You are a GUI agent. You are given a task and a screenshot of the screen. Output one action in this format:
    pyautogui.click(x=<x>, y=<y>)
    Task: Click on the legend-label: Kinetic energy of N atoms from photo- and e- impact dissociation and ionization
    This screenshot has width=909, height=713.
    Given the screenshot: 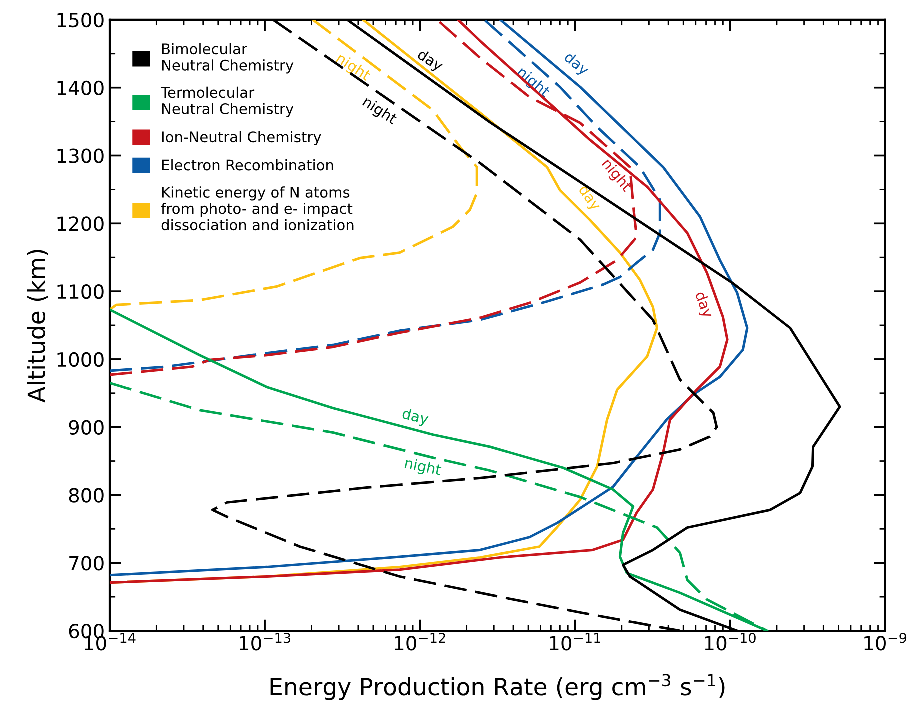 What is the action you would take?
    pyautogui.click(x=257, y=208)
    